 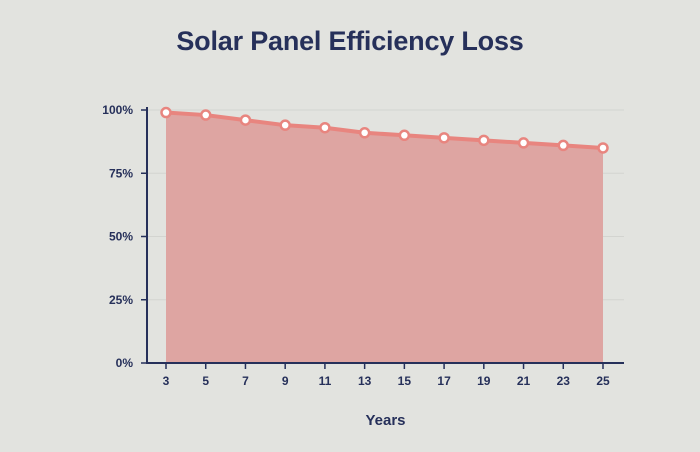 What do you see at coordinates (365, 381) in the screenshot?
I see `x-tick-label-5: 13` at bounding box center [365, 381].